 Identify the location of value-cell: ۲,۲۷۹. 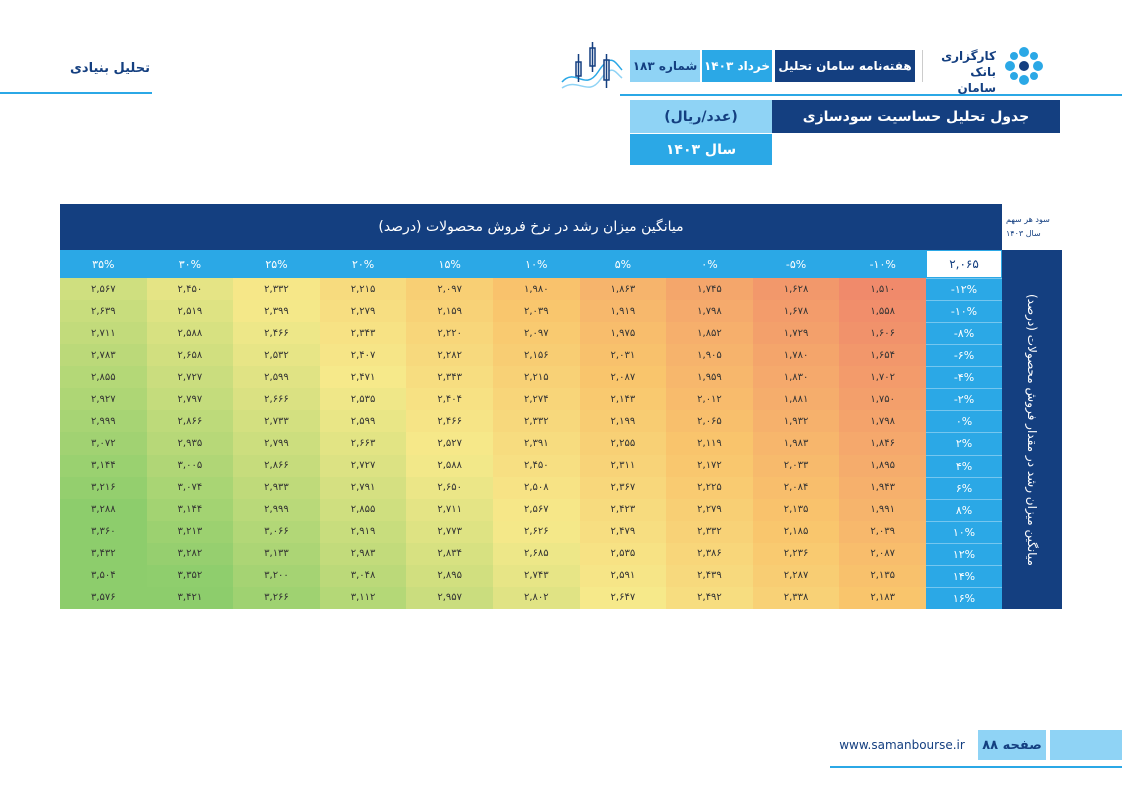
(363, 311).